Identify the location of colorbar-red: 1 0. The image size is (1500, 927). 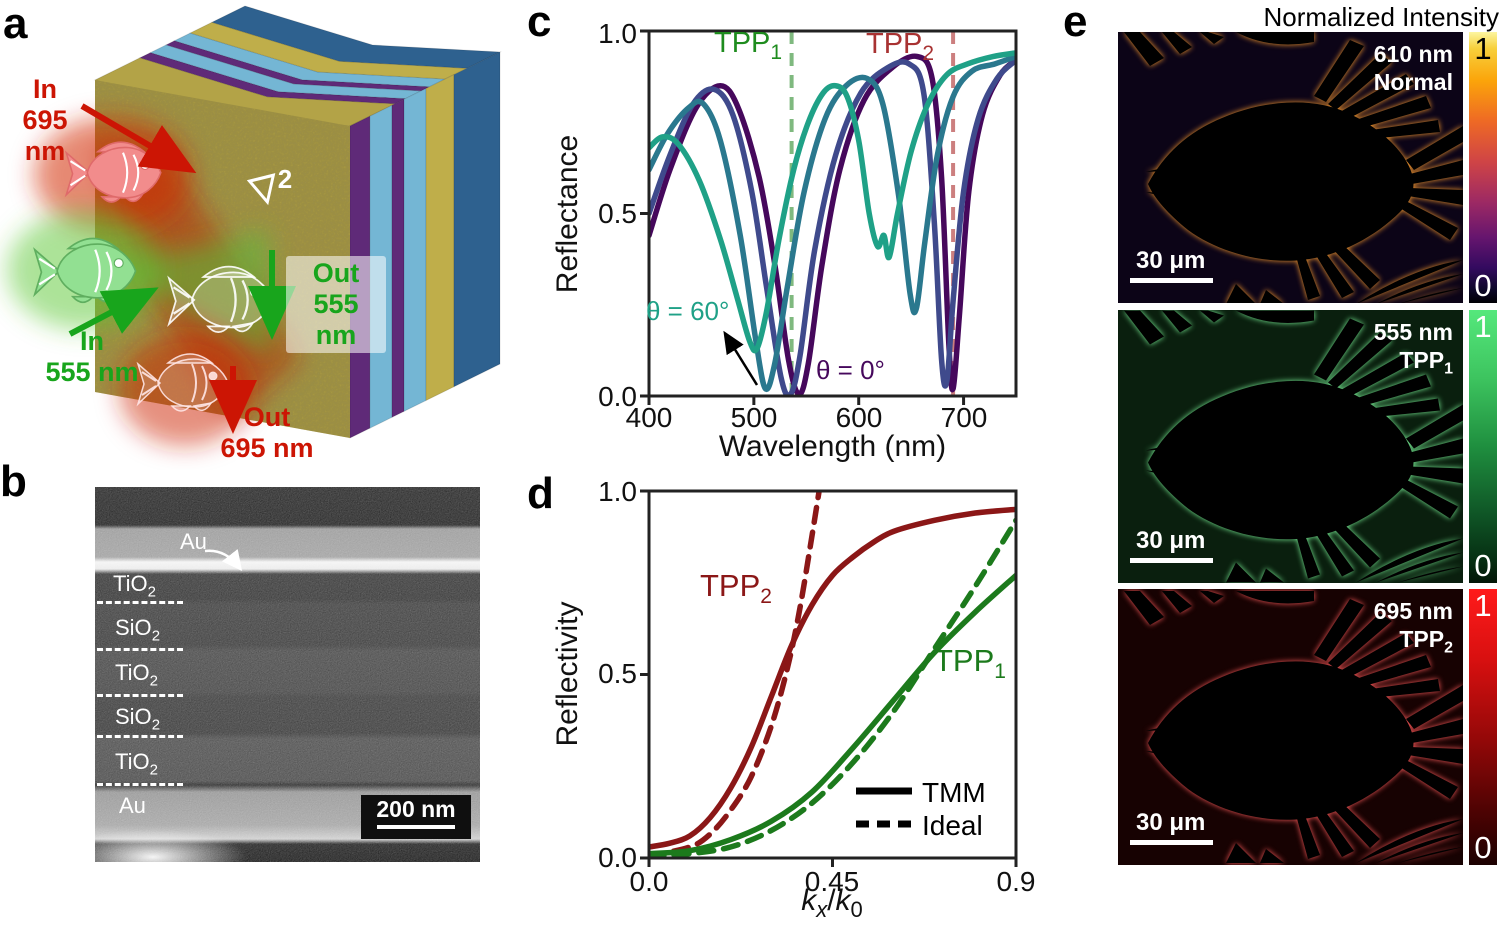
(1483, 727).